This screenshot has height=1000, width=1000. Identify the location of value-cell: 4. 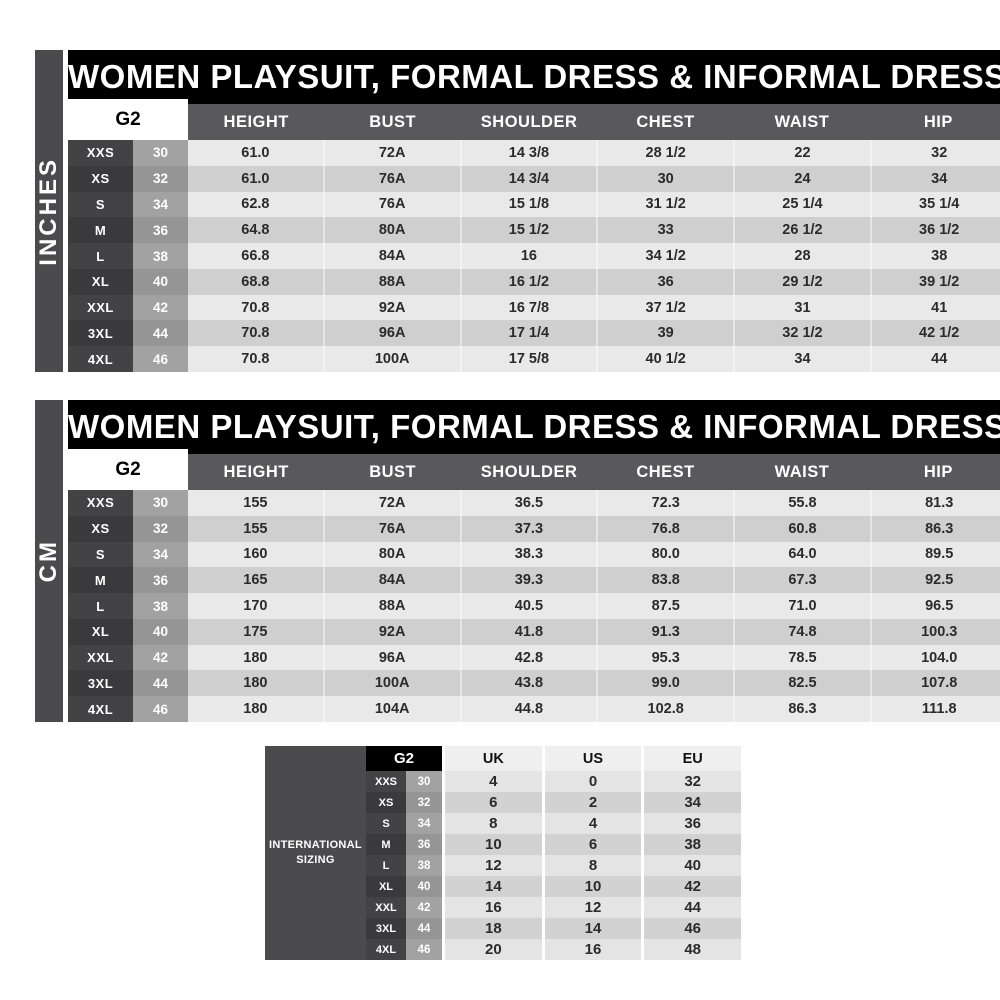
(591, 823).